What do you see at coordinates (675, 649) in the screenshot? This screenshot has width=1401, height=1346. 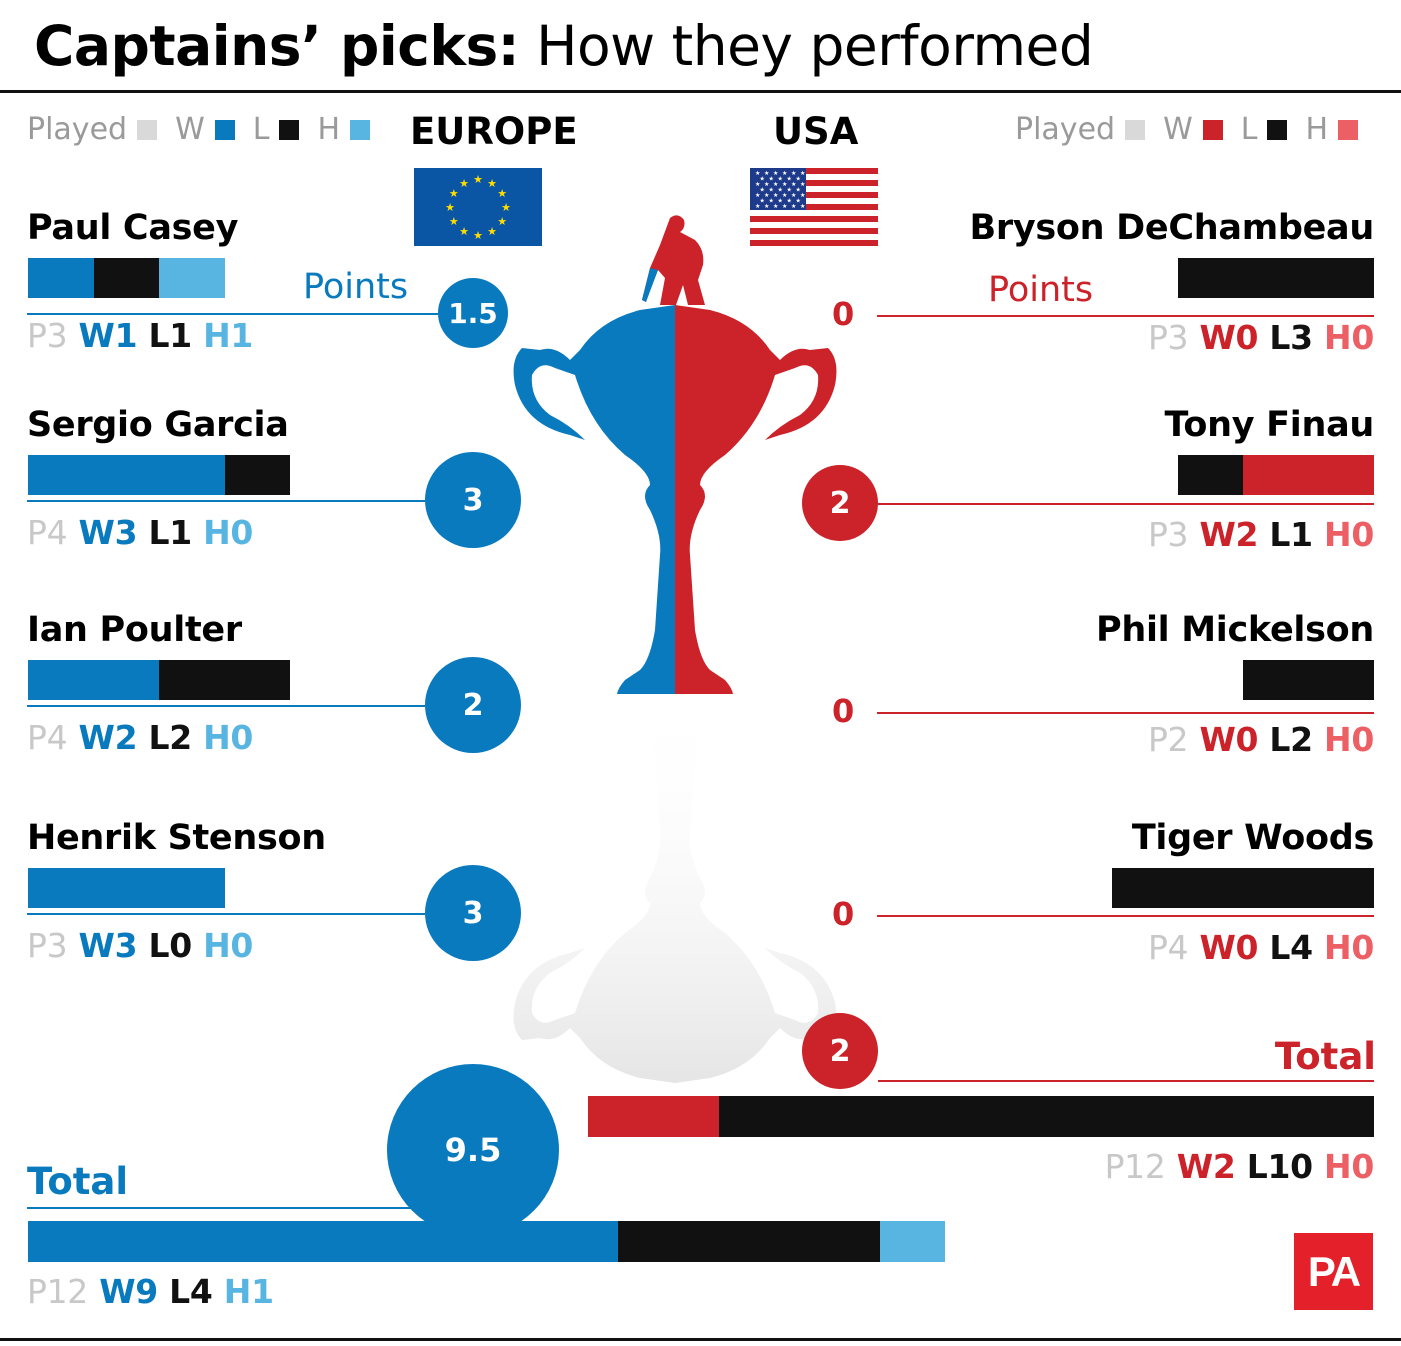 I see `ryder-cup-trophy-icon` at bounding box center [675, 649].